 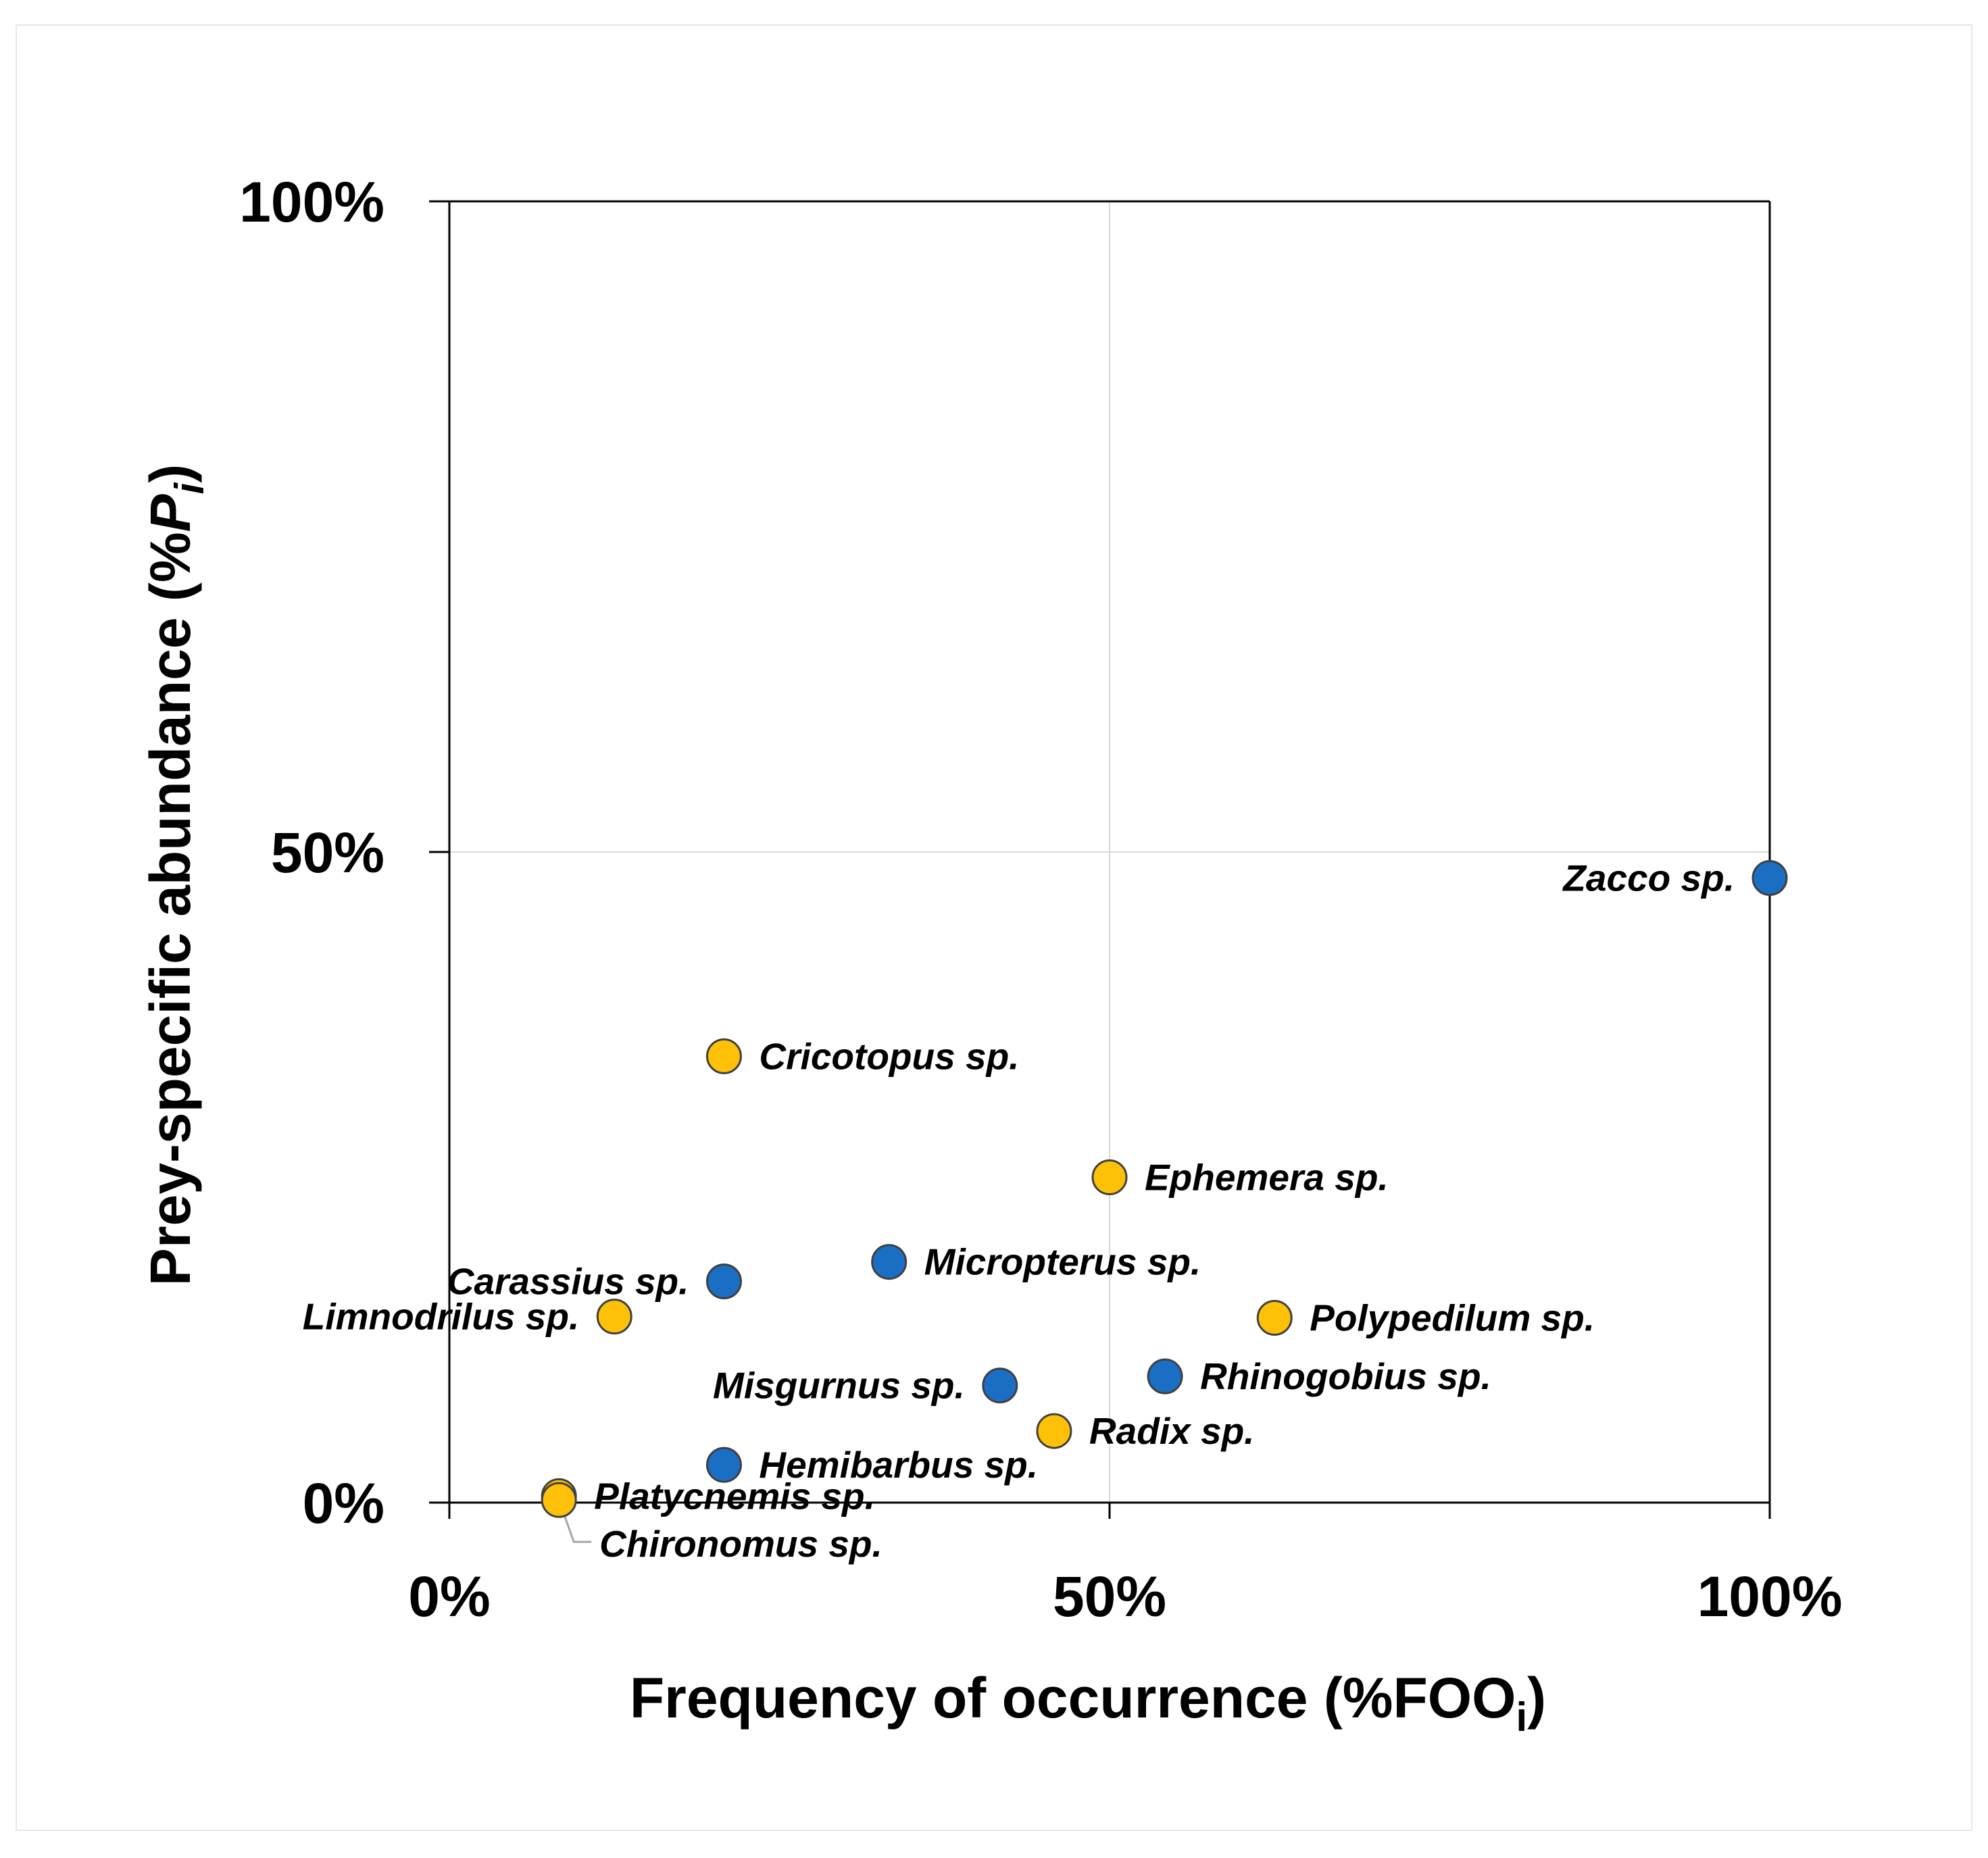 I want to click on point-carassius-sp, so click(x=724, y=1281).